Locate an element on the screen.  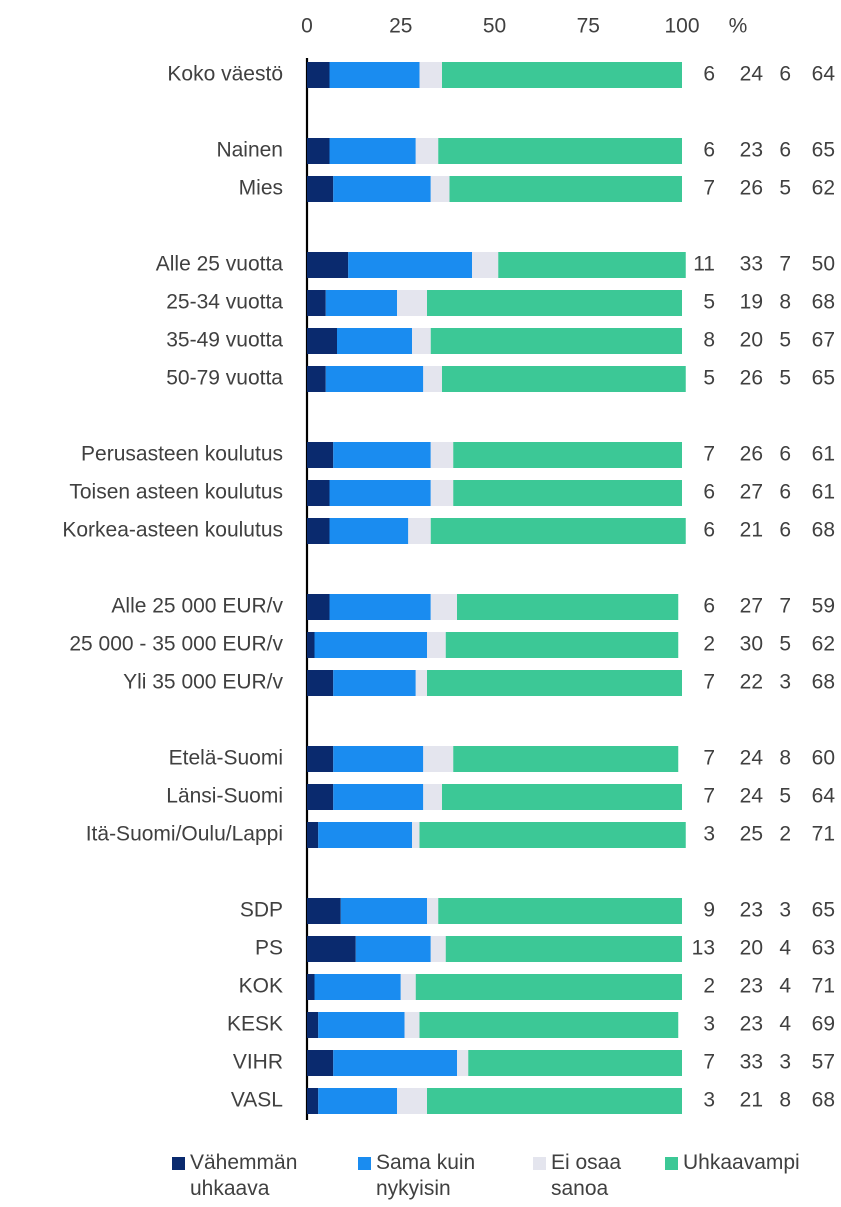
value-label: 30 is located at coordinates (751, 644).